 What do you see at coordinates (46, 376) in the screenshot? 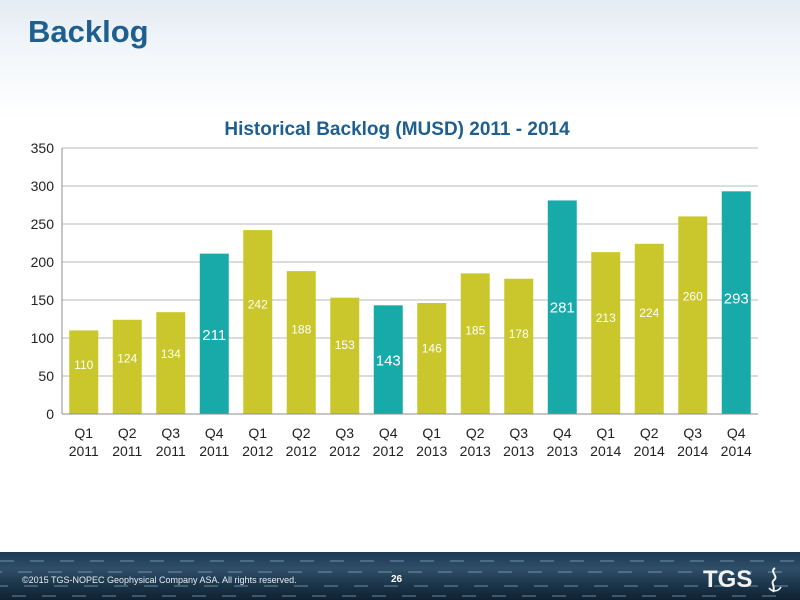
I see `y-tick-label: 50` at bounding box center [46, 376].